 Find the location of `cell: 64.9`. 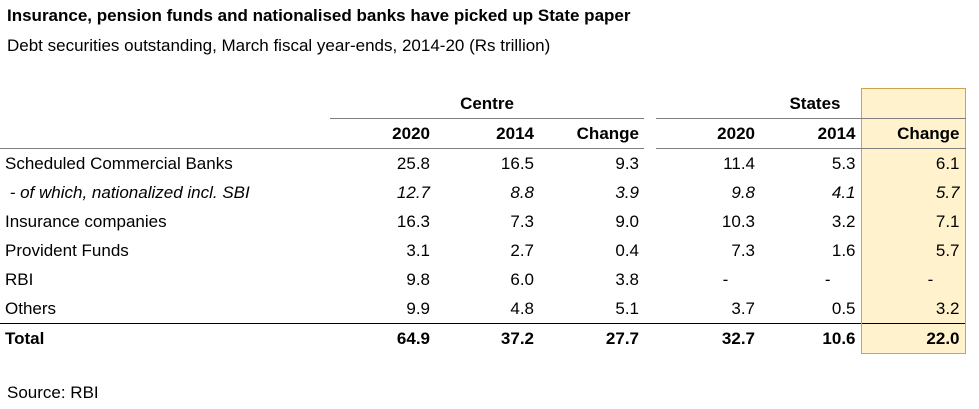

cell: 64.9 is located at coordinates (382, 338).